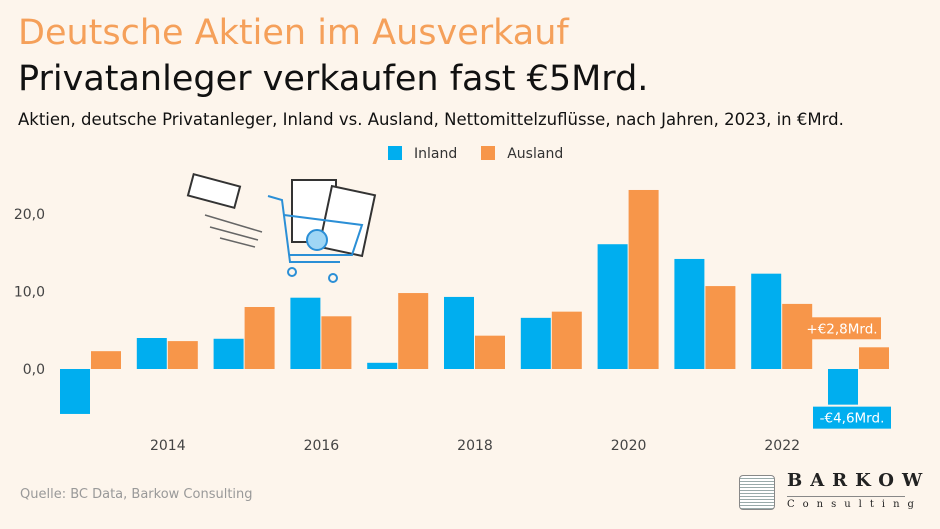  I want to click on bar-inland-2022, so click(766, 321).